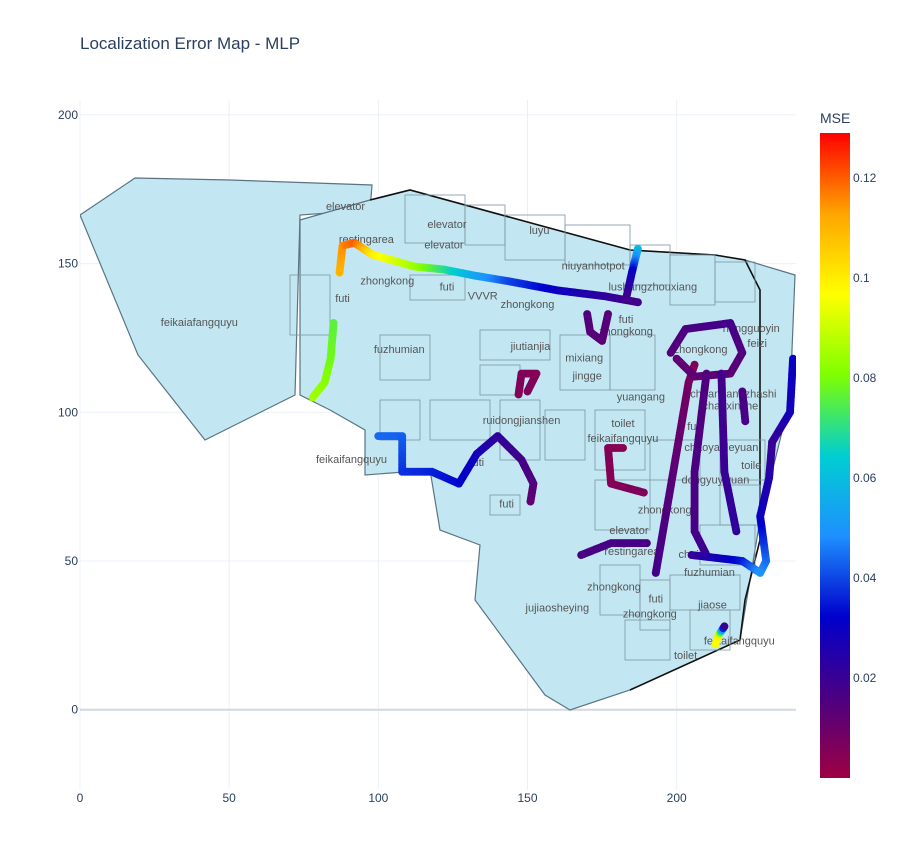 The height and width of the screenshot is (867, 900). I want to click on shop-label: VVVR, so click(483, 296).